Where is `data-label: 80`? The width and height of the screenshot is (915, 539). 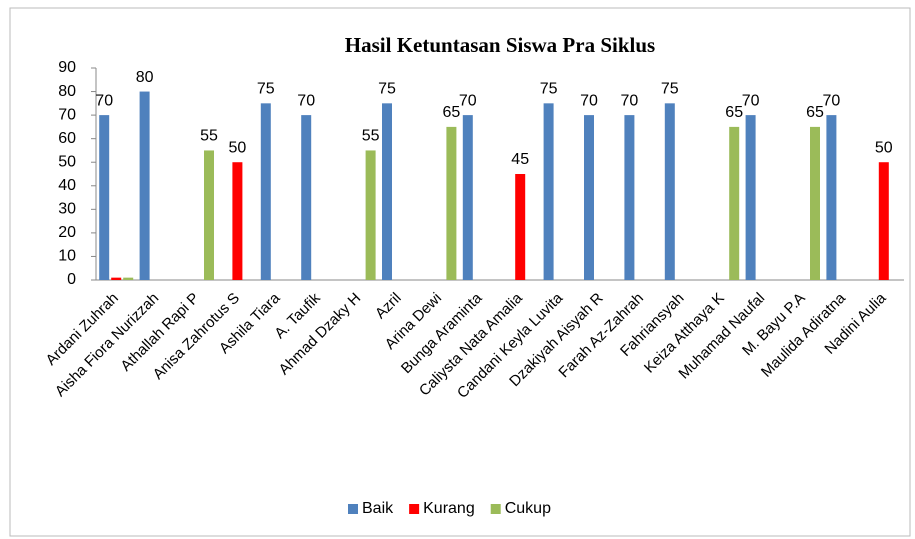 data-label: 80 is located at coordinates (145, 77).